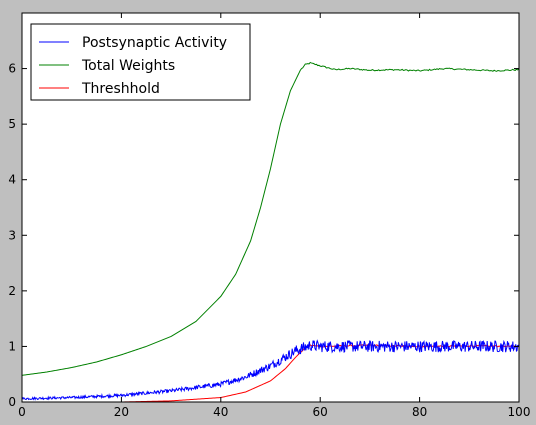 This screenshot has height=425, width=536. I want to click on x-tick-label: 20, so click(121, 412).